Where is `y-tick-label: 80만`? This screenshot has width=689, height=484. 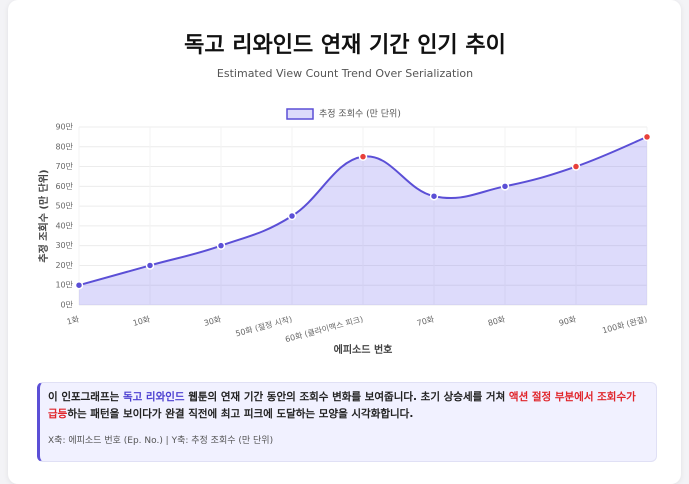
y-tick-label: 80만 is located at coordinates (64, 146).